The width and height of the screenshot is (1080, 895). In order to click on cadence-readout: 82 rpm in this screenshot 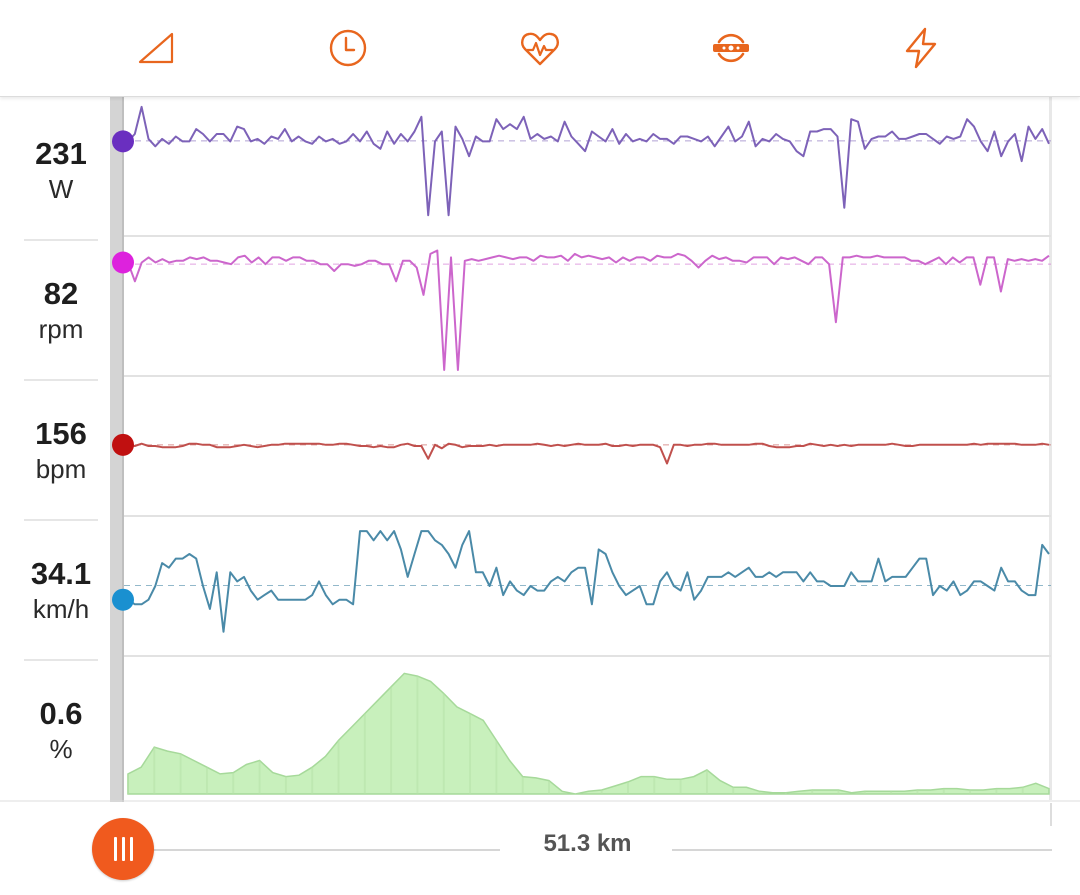, I will do `click(61, 306)`.